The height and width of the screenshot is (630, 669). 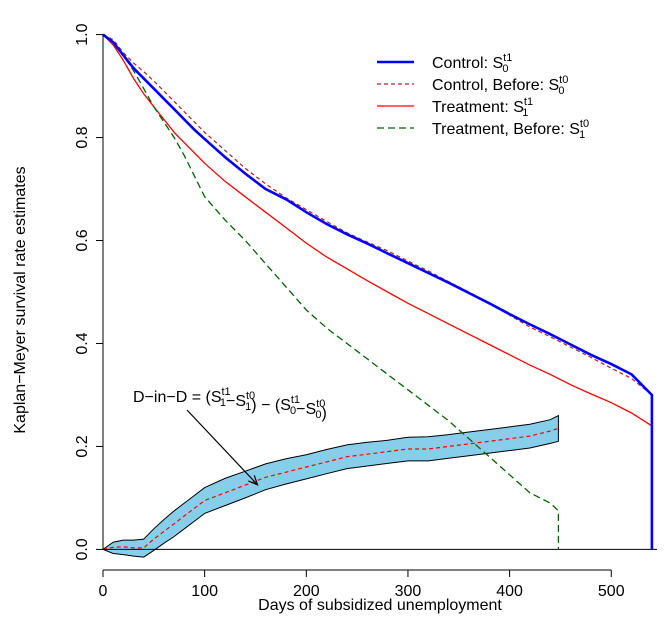 I want to click on x-tick-label: 400, so click(x=509, y=591).